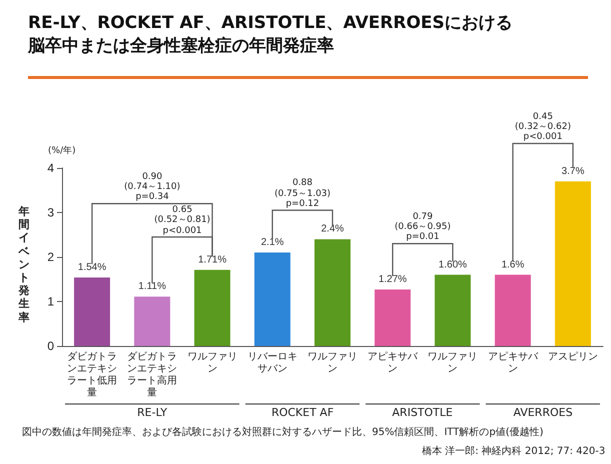  What do you see at coordinates (302, 194) in the screenshot?
I see `annotation: 0.88 (0.75～1.03) p=0.12` at bounding box center [302, 194].